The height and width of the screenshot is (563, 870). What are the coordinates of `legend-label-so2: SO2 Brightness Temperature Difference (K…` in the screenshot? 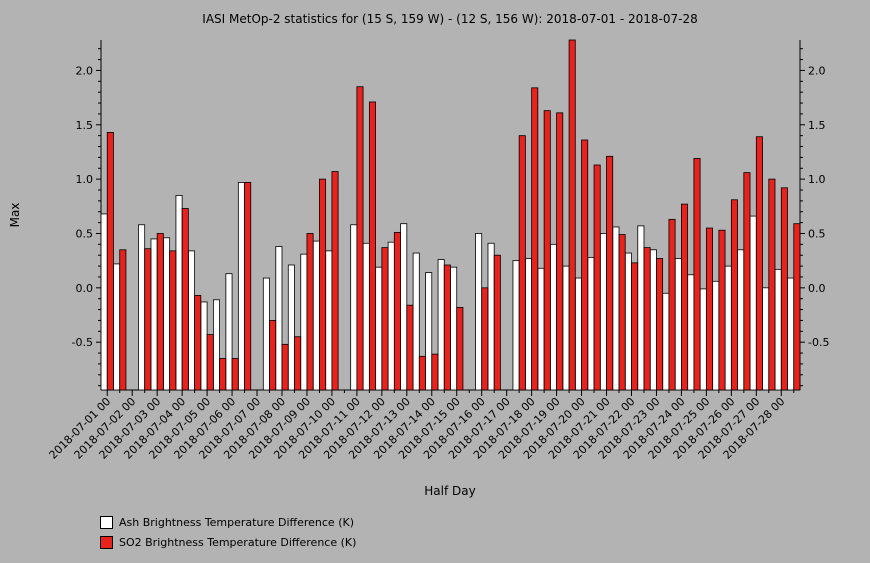 It's located at (238, 542).